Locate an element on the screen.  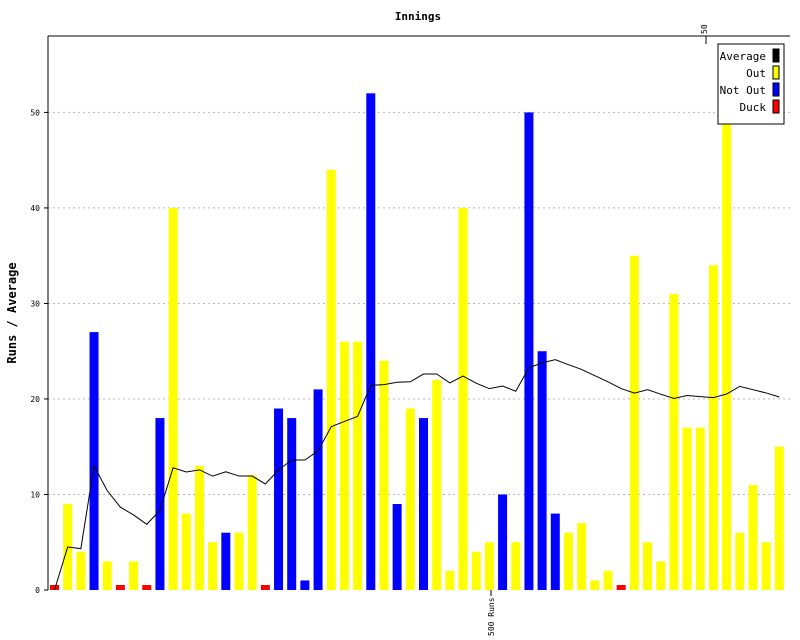
y-tick-label: 0 is located at coordinates (37, 590).